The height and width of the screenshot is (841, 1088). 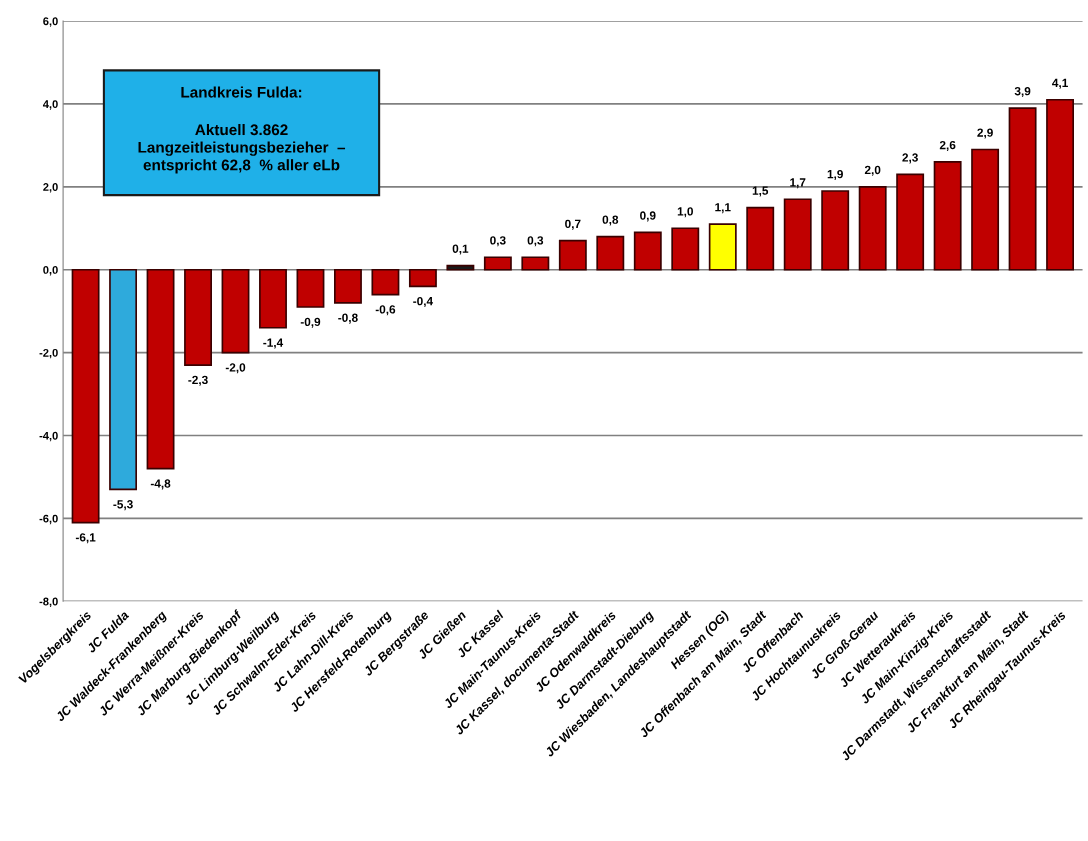 I want to click on y-tick-label: -4,0, so click(x=48, y=436).